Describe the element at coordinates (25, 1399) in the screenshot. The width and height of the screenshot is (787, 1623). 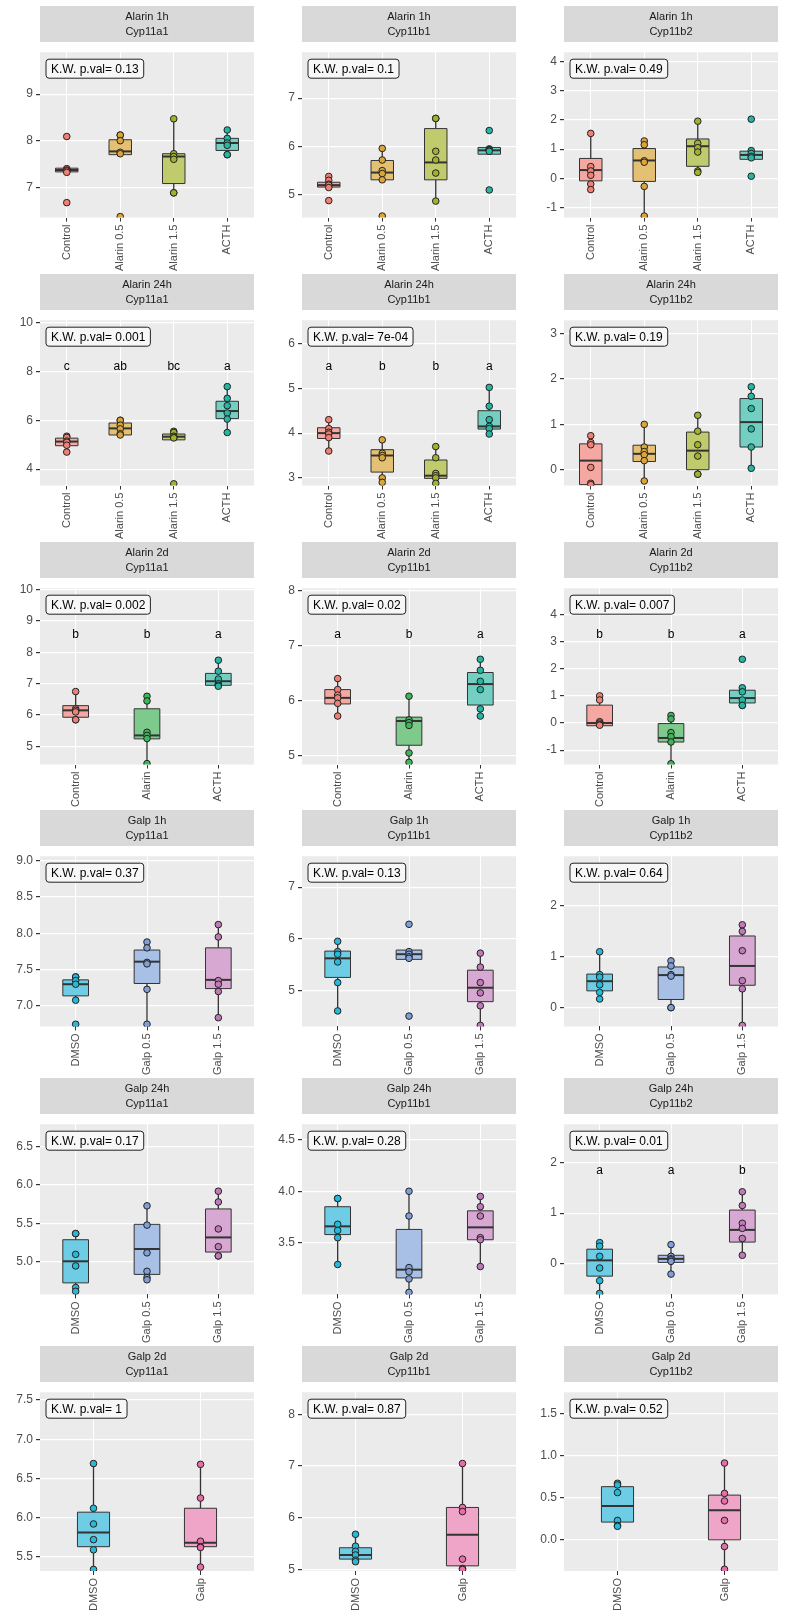
I see `y-tick-label: 7.5` at that location.